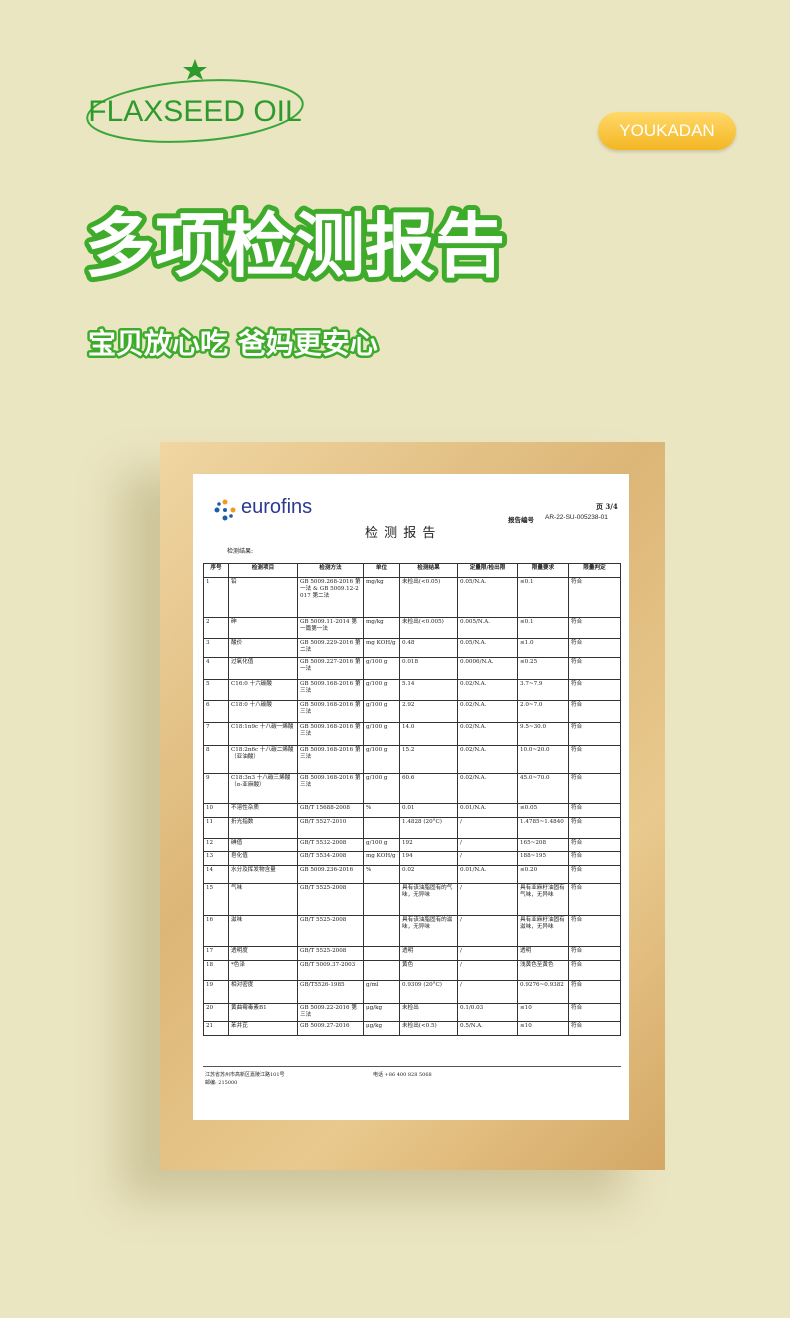 The image size is (790, 1318). I want to click on table-cell: GB 5009.27-2016, so click(330, 1028).